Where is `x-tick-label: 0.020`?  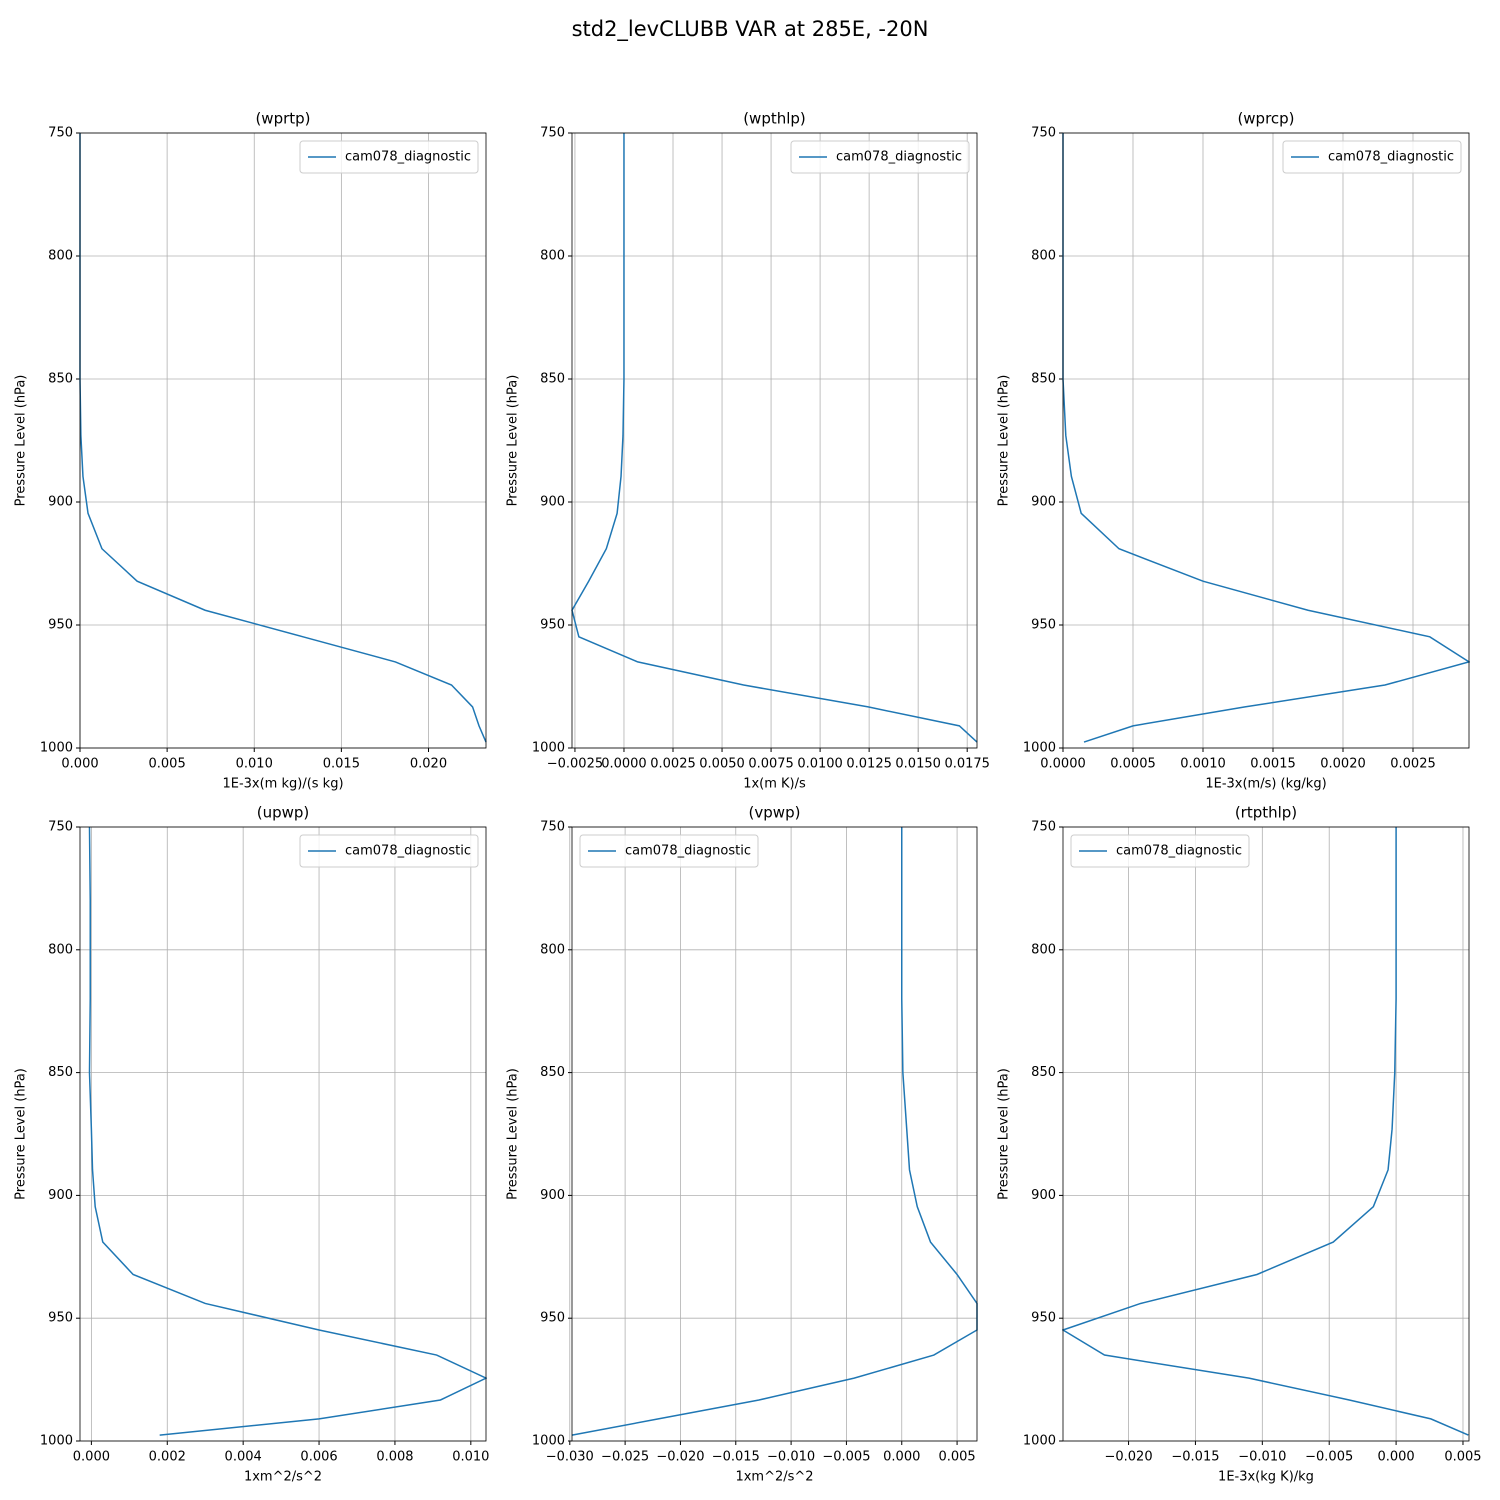
x-tick-label: 0.020 is located at coordinates (428, 764).